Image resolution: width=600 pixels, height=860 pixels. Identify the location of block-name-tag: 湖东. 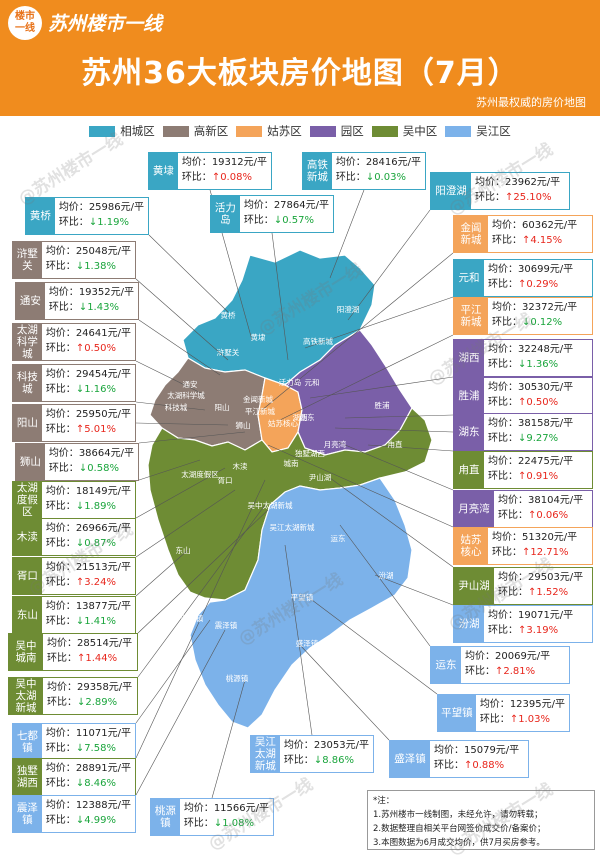
(469, 432).